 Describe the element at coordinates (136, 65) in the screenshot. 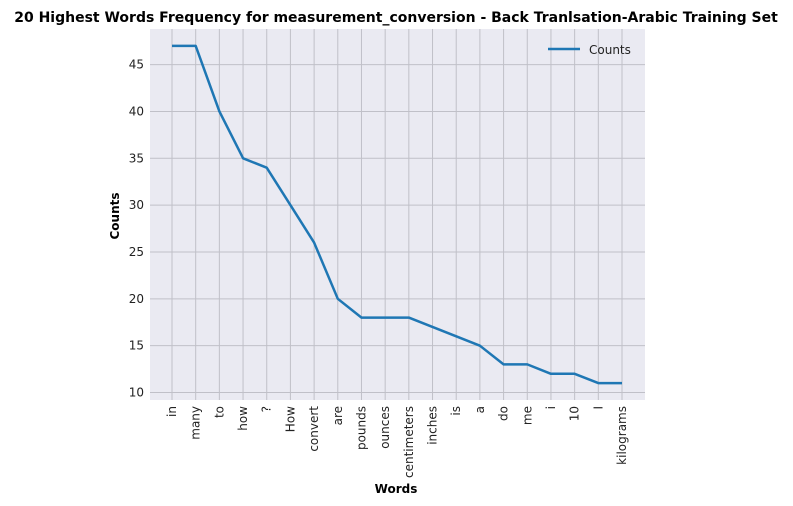

I see `y-tick-label: 45` at that location.